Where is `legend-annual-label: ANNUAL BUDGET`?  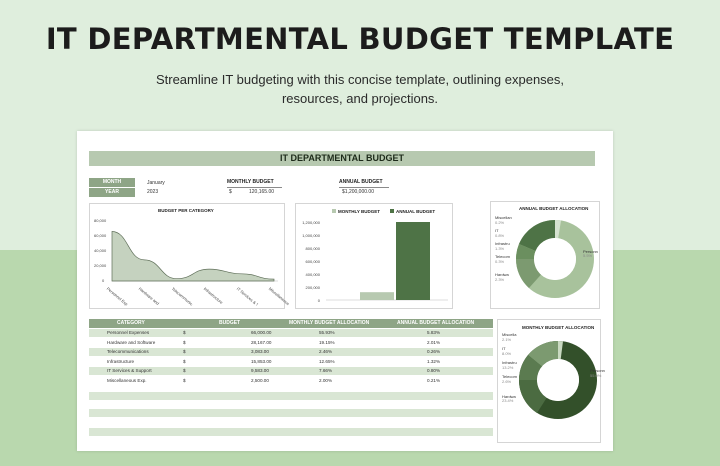 legend-annual-label: ANNUAL BUDGET is located at coordinates (416, 211).